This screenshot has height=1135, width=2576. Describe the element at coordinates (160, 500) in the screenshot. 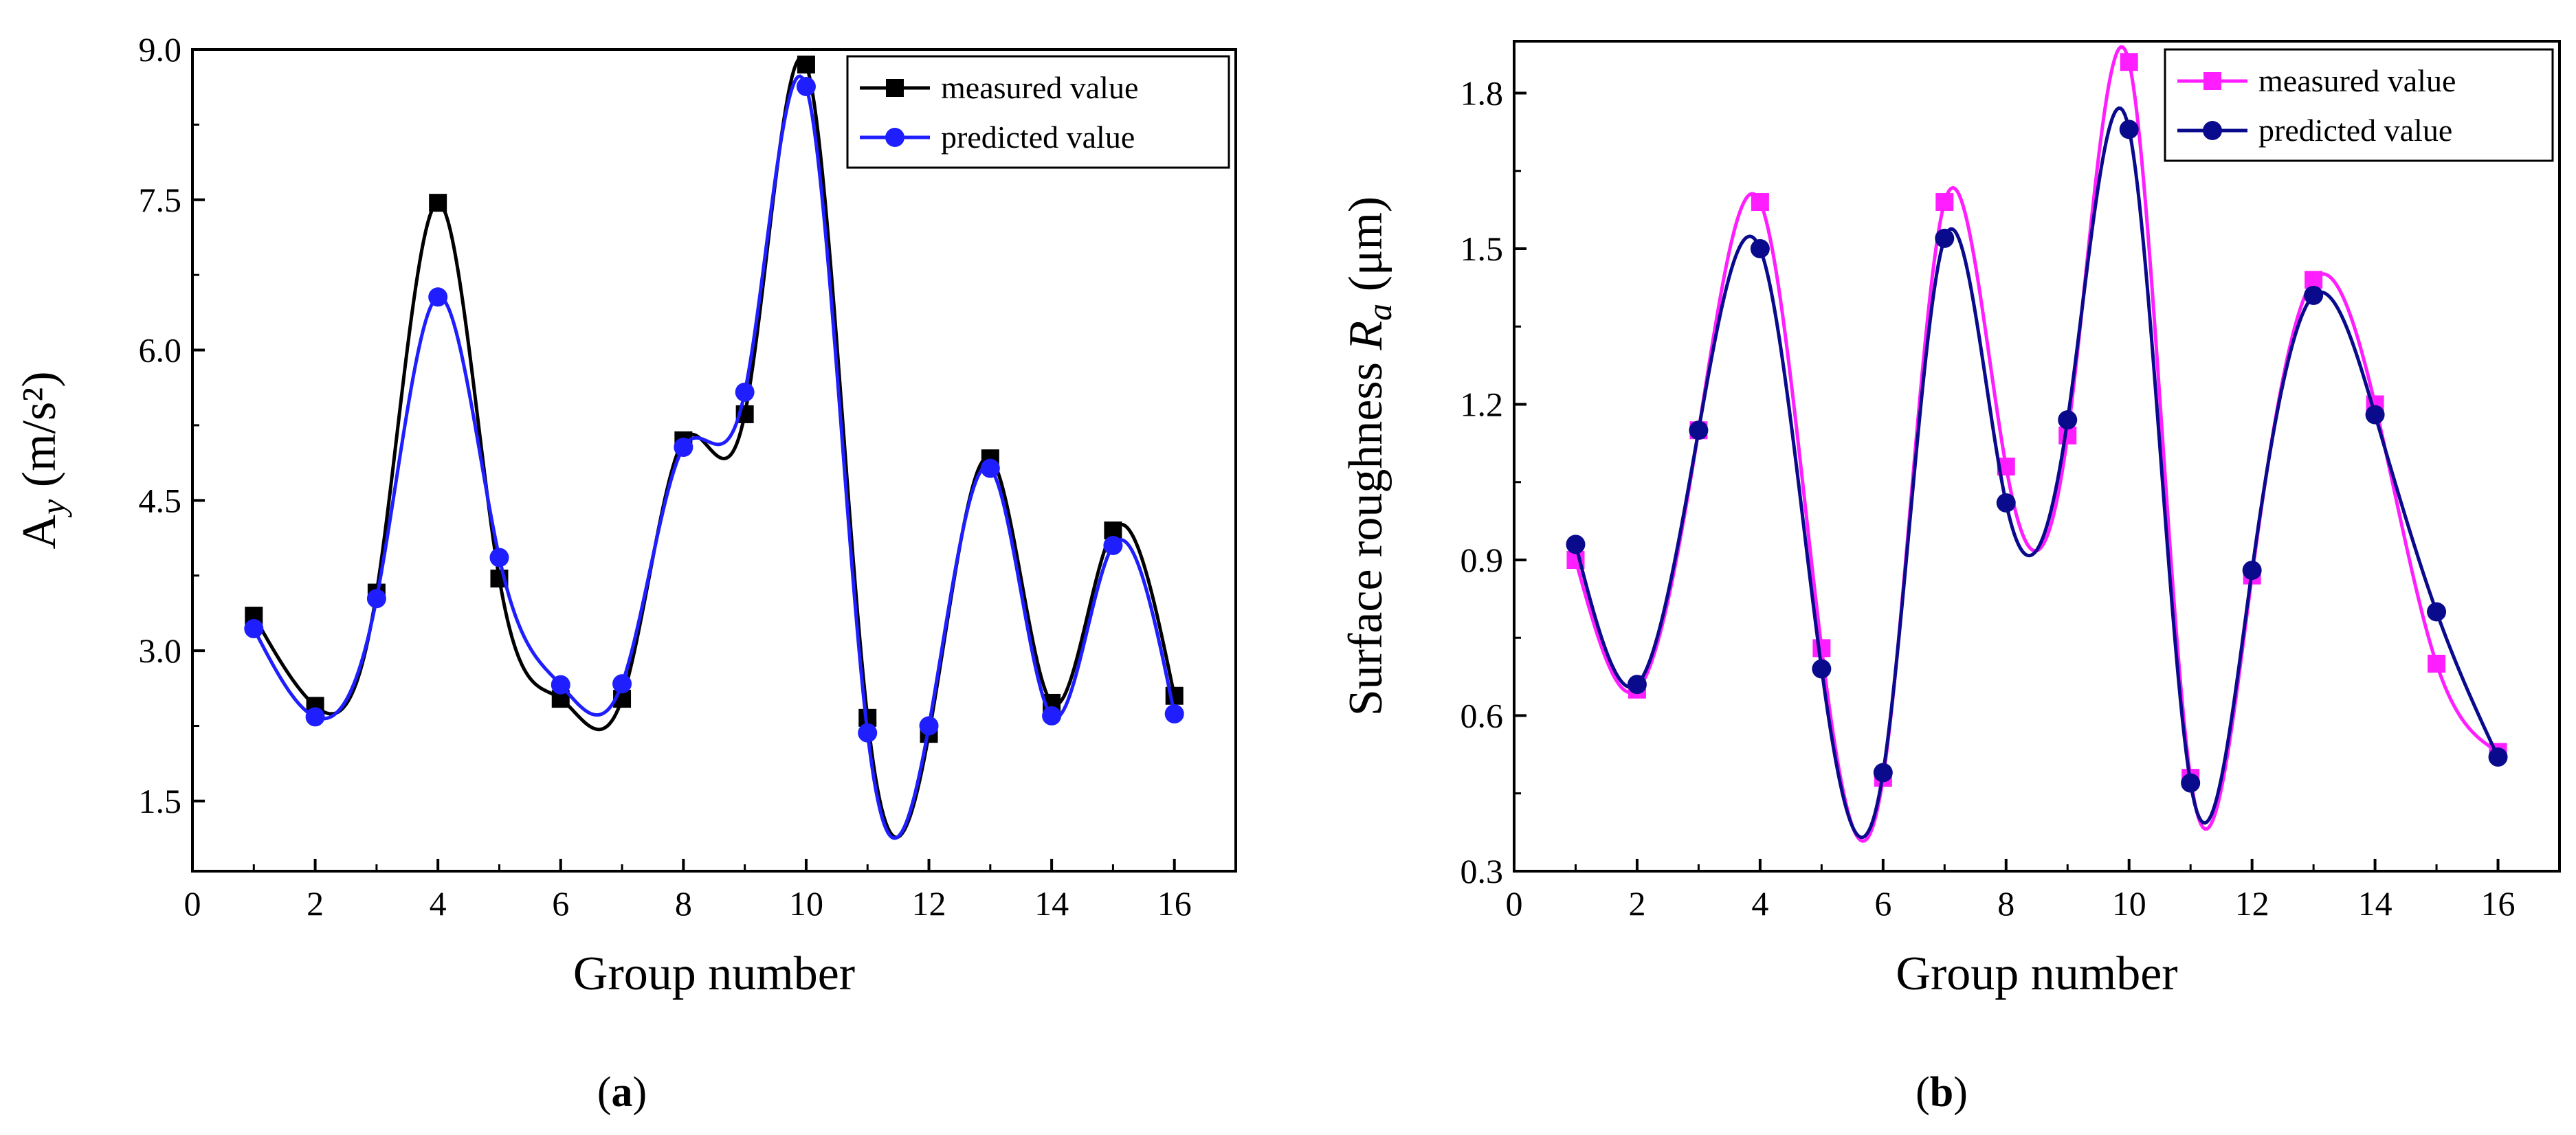

I see `y-tick-label: 4.5` at that location.